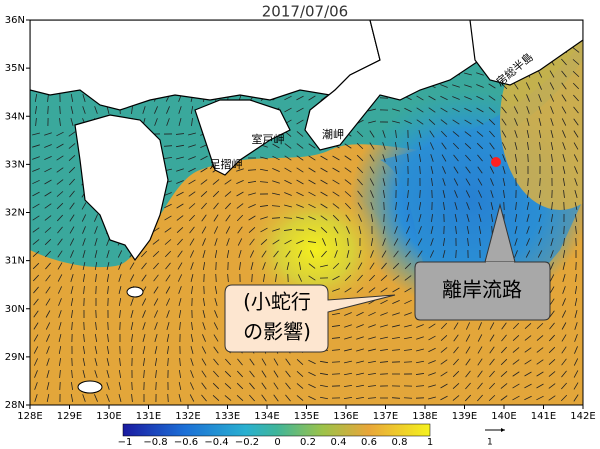 The image size is (600, 449). Describe the element at coordinates (582, 416) in the screenshot. I see `lon-label: 142E` at that location.